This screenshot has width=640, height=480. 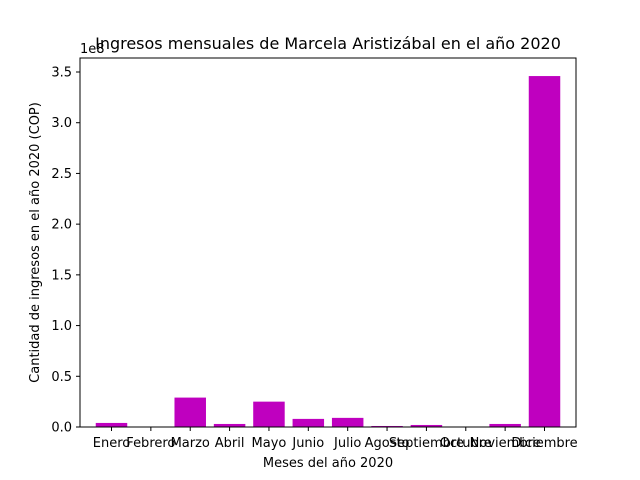 I want to click on bar-julio, so click(x=347, y=422).